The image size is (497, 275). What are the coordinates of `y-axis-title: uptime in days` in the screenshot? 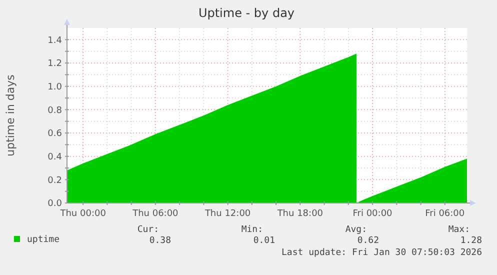 It's located at (10, 115).